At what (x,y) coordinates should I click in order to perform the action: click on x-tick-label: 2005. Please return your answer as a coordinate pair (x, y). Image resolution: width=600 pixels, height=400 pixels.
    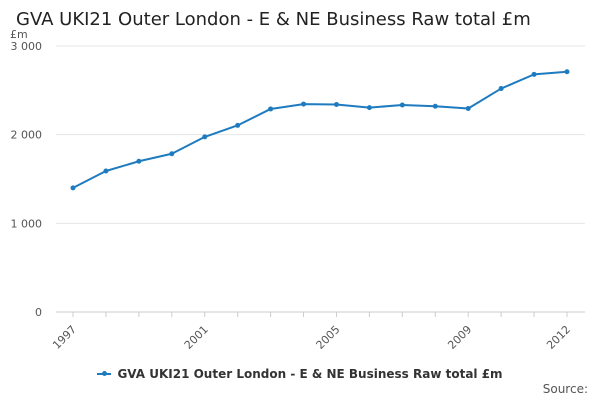
    Looking at the image, I should click on (328, 337).